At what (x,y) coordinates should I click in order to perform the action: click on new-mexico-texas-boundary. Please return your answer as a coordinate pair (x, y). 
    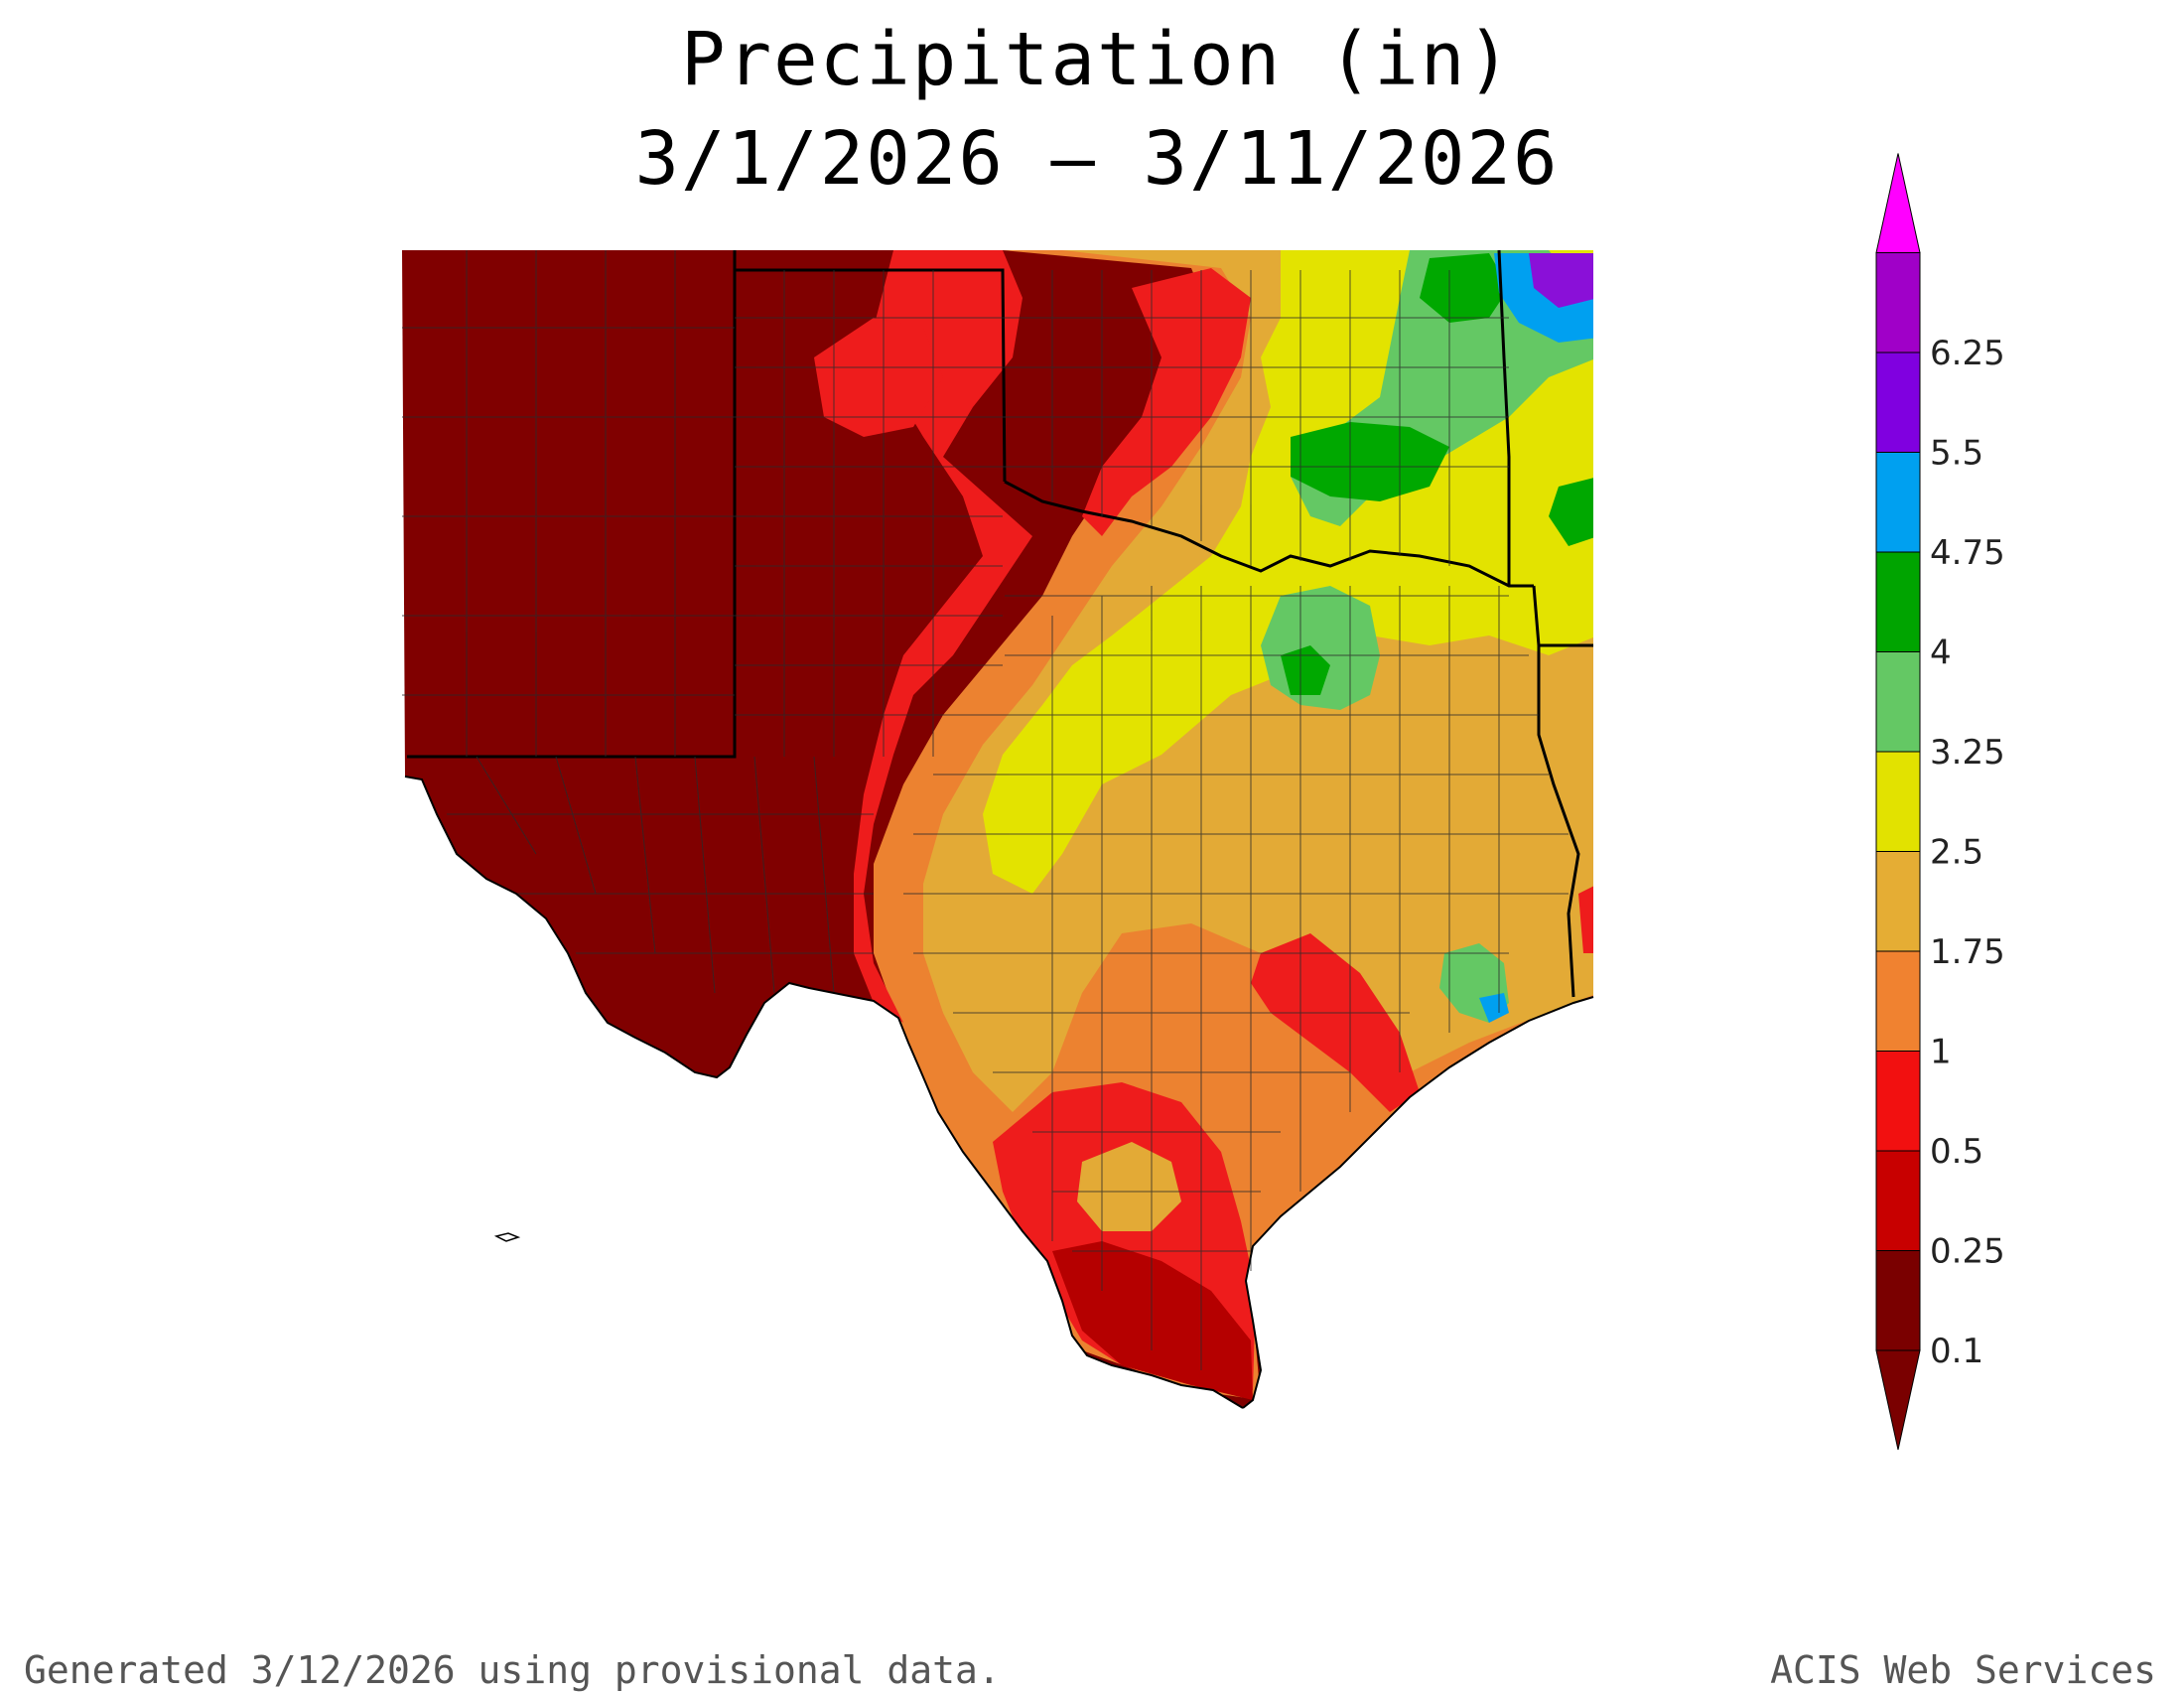
    Looking at the image, I should click on (572, 504).